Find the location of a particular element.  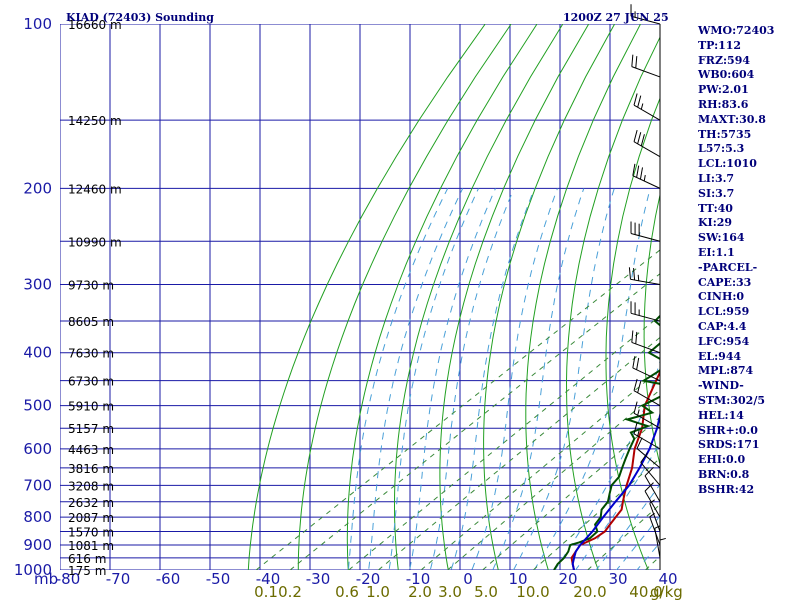

stat-item: SI:3.7 is located at coordinates (716, 193).